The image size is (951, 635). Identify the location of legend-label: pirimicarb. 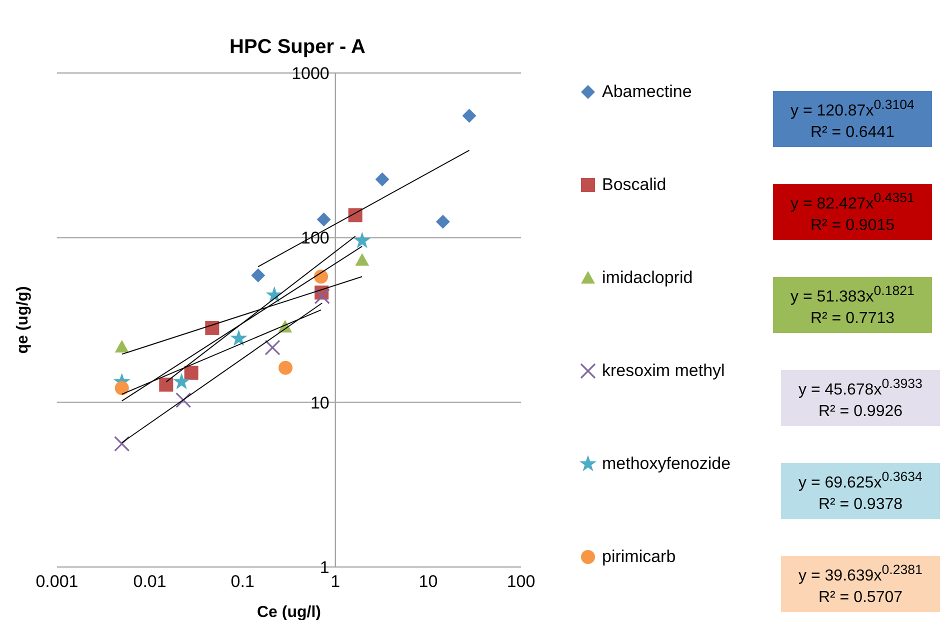
(639, 557).